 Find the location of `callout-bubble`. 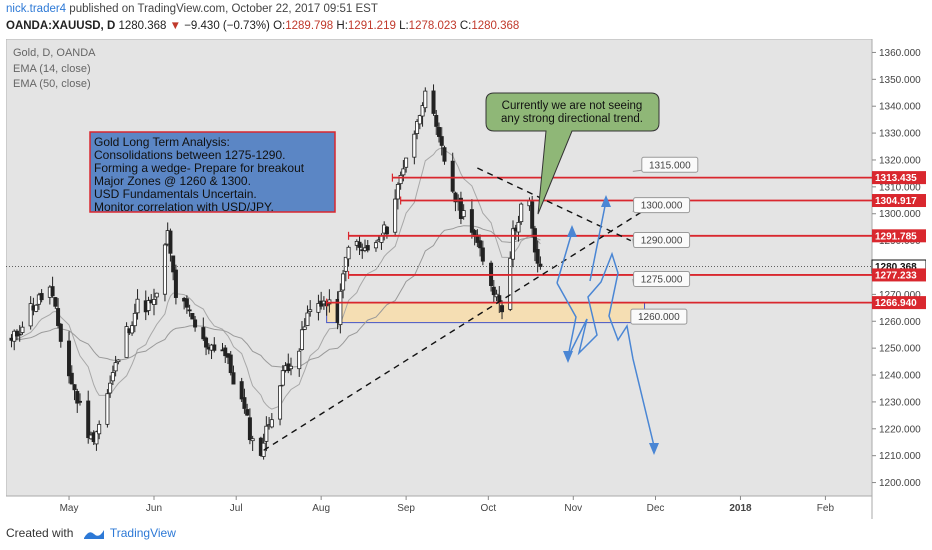

callout-bubble is located at coordinates (572, 153).